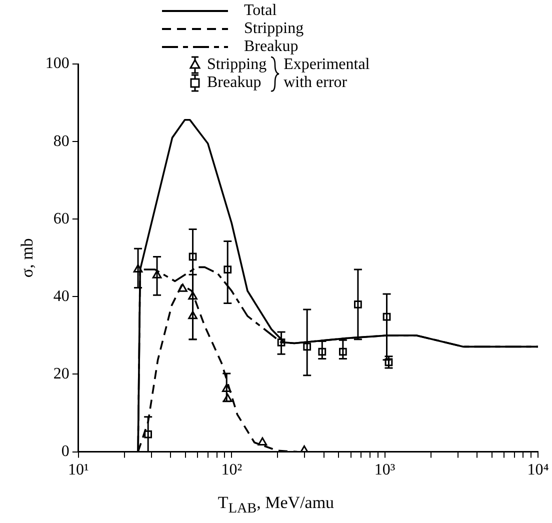 Image resolution: width=552 pixels, height=523 pixels. What do you see at coordinates (385, 470) in the screenshot?
I see `x-tick-label: 10³` at bounding box center [385, 470].